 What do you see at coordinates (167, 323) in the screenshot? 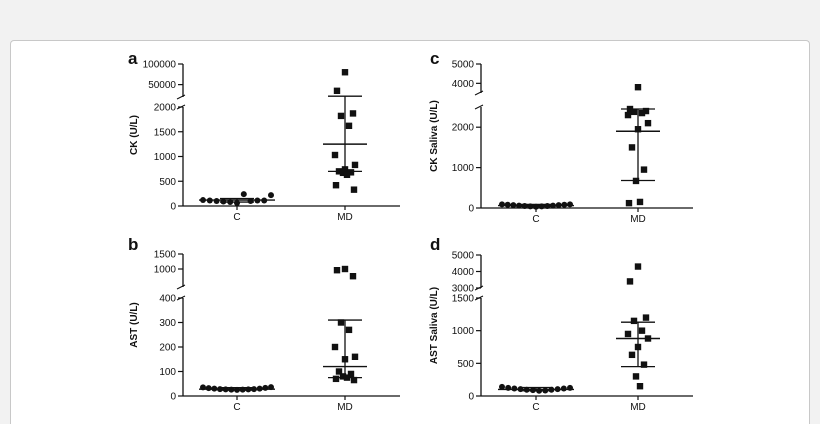
I see `y-tick-label: 300` at bounding box center [167, 323].